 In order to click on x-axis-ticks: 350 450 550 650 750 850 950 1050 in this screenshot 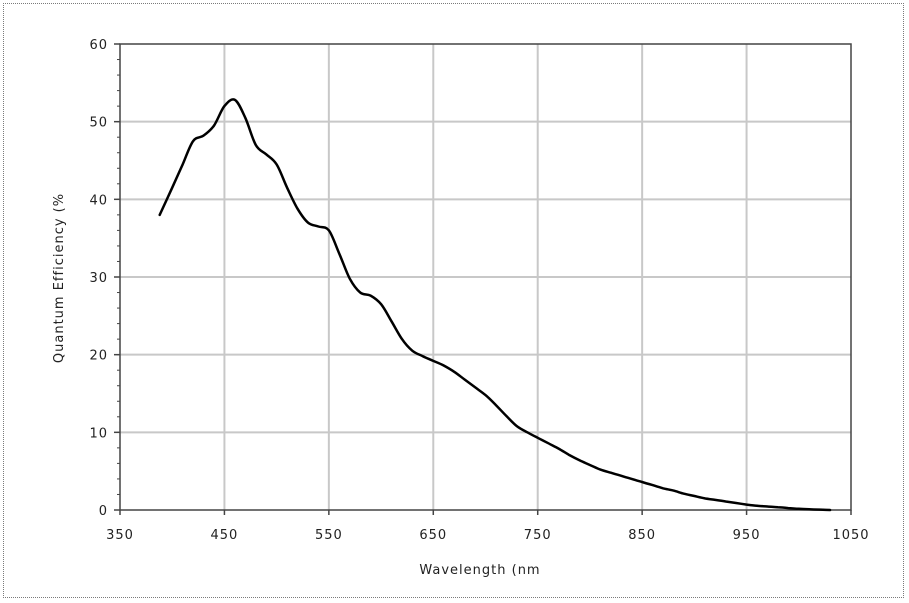, I will do `click(487, 526)`.